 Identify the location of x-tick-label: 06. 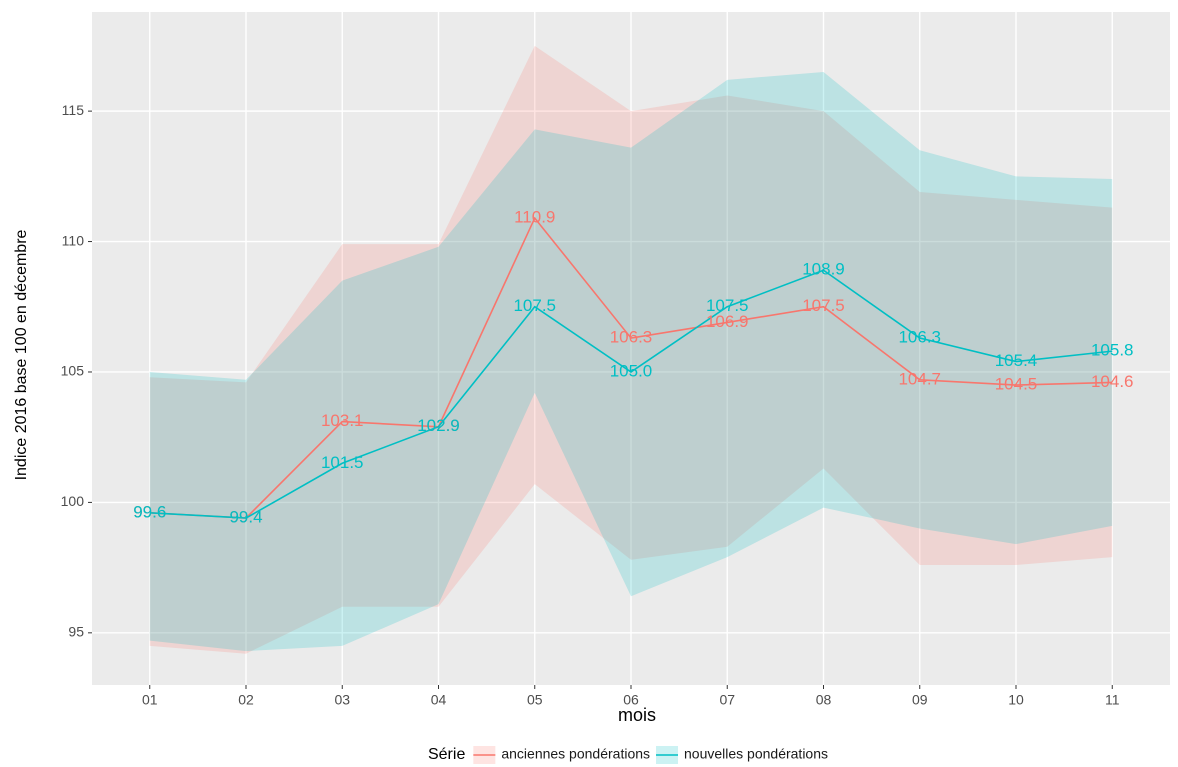
(631, 700).